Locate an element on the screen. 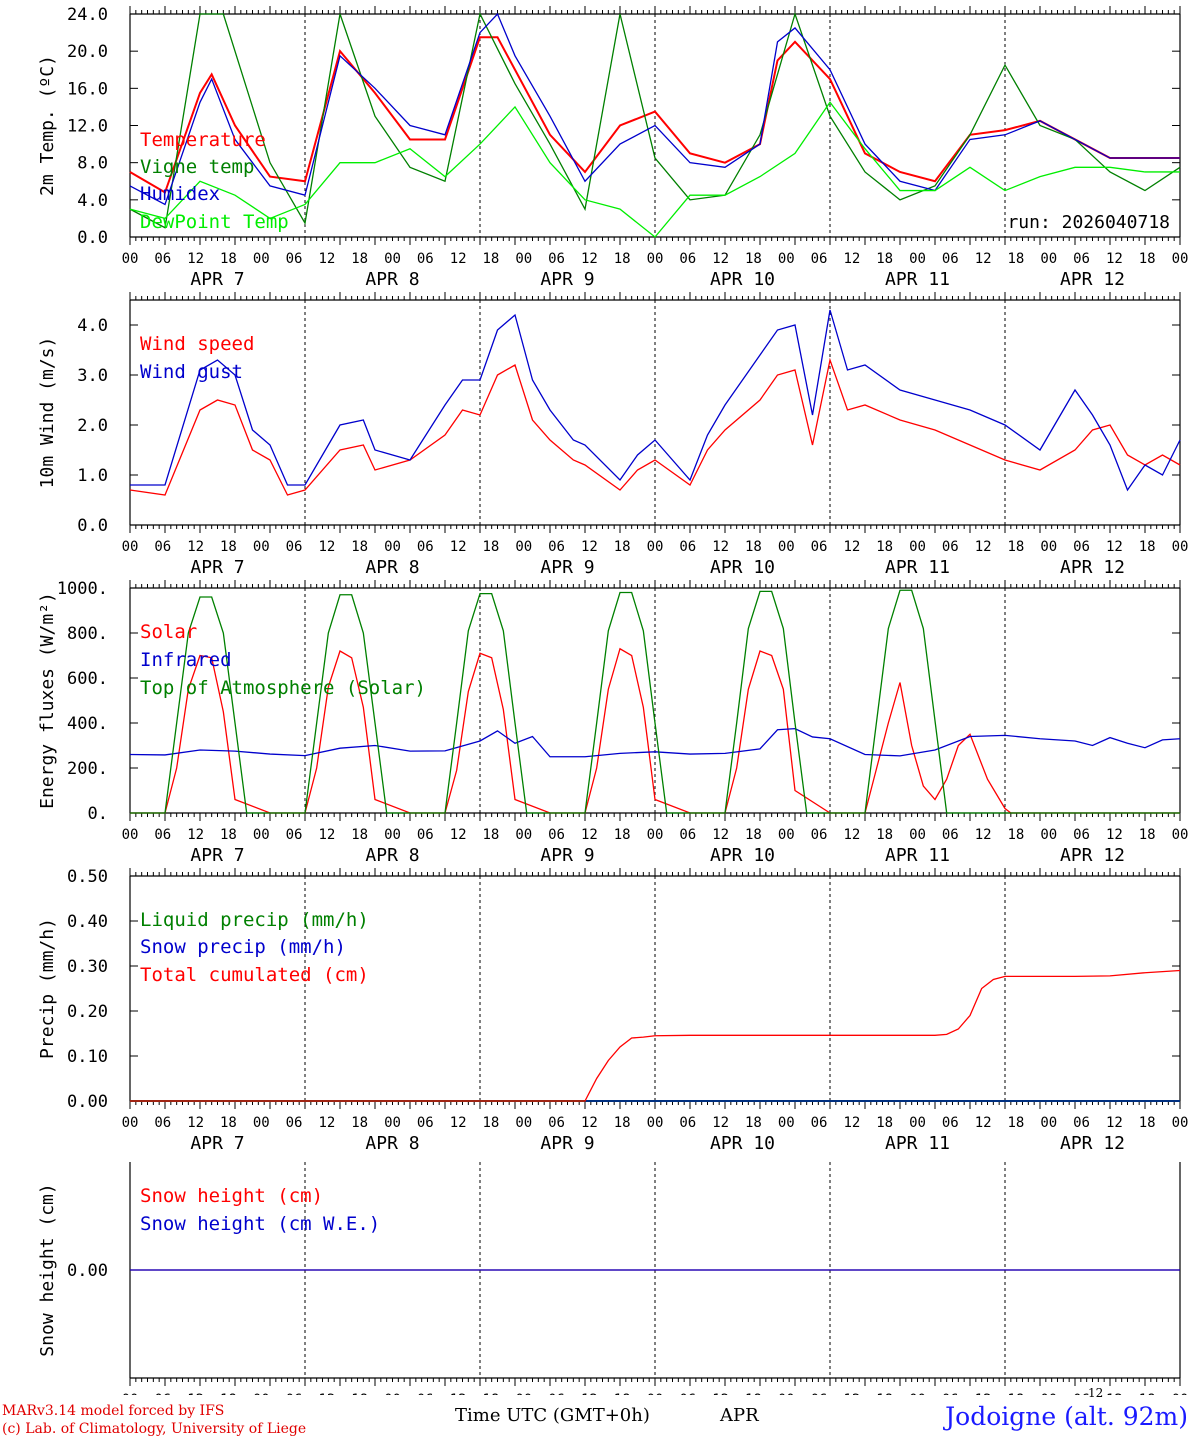 The image size is (1194, 1440). y-tick-label: 2.0 is located at coordinates (92, 426).